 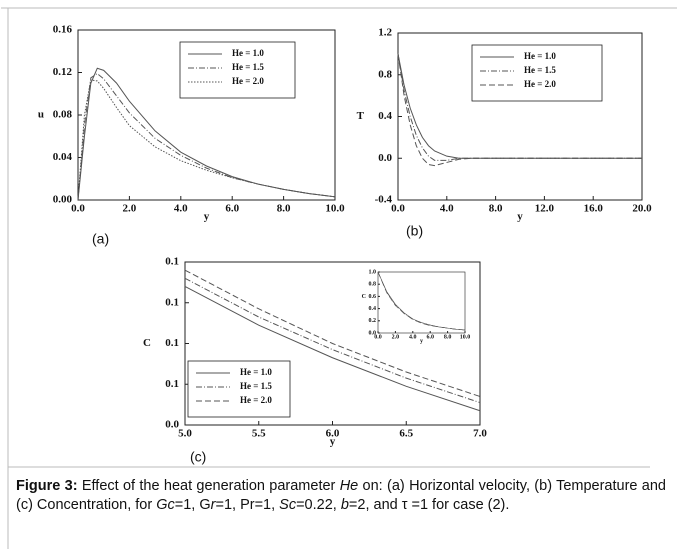 I want to click on caption-text: Effect of the heat generation parameter, so click(x=208, y=486).